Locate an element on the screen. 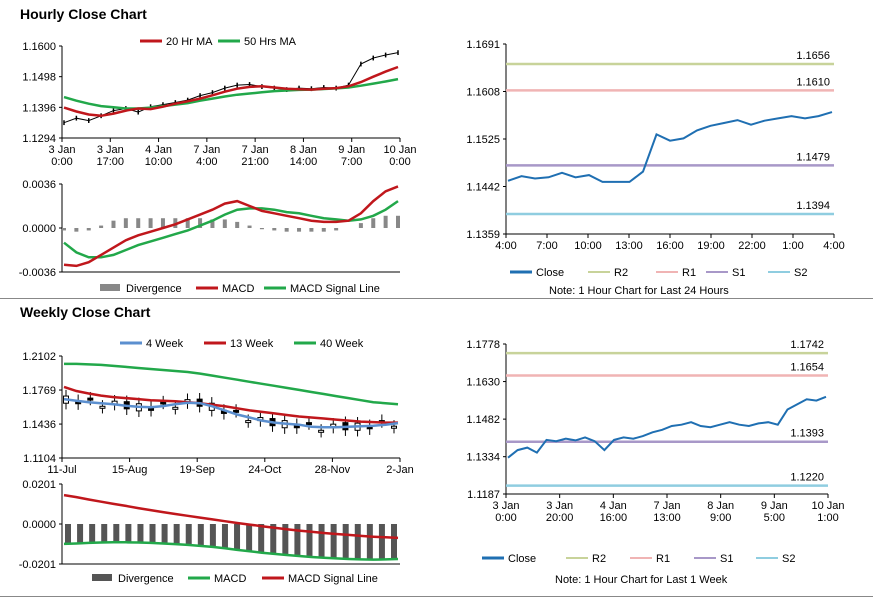  weekly-macd-legend-divergence-label: Divergence is located at coordinates (146, 579).